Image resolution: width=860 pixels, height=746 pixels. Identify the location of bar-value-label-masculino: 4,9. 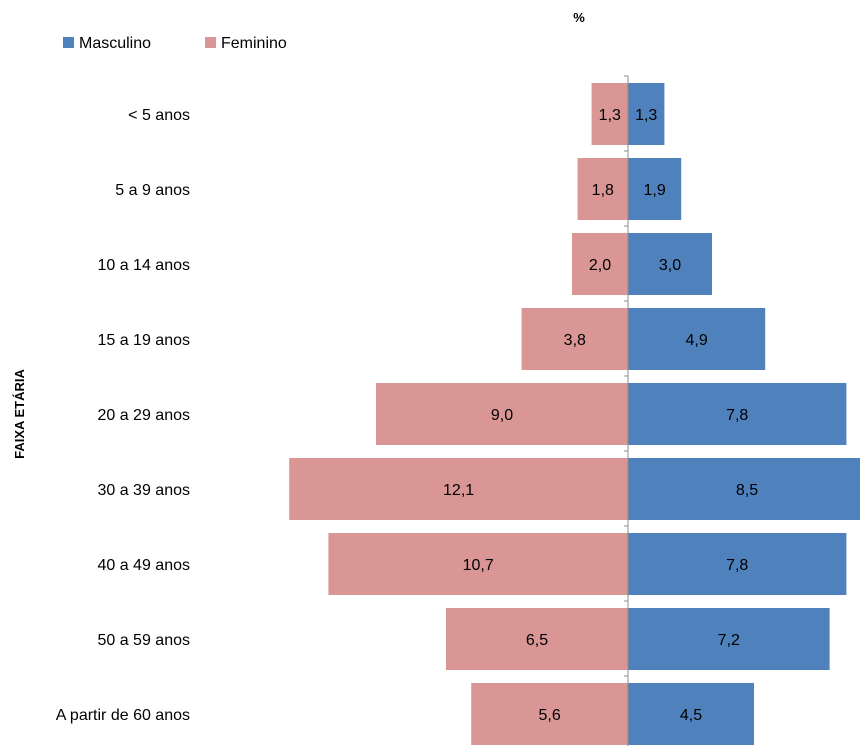
(696, 340).